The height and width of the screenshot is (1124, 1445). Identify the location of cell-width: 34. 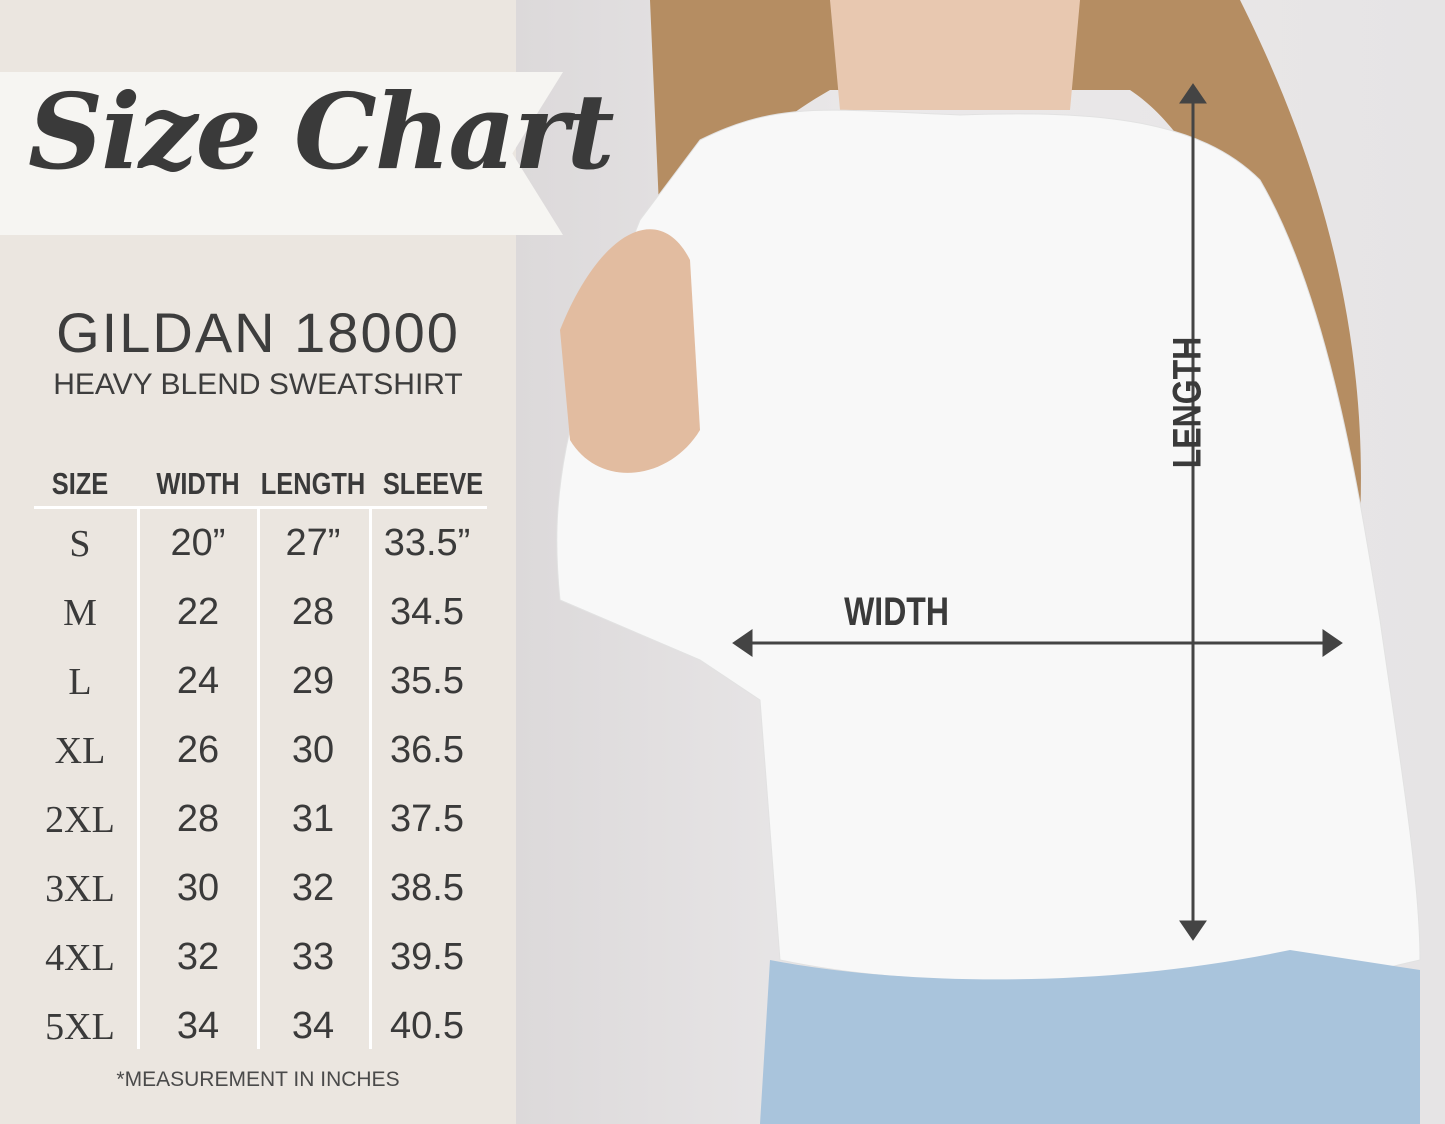
(198, 1026).